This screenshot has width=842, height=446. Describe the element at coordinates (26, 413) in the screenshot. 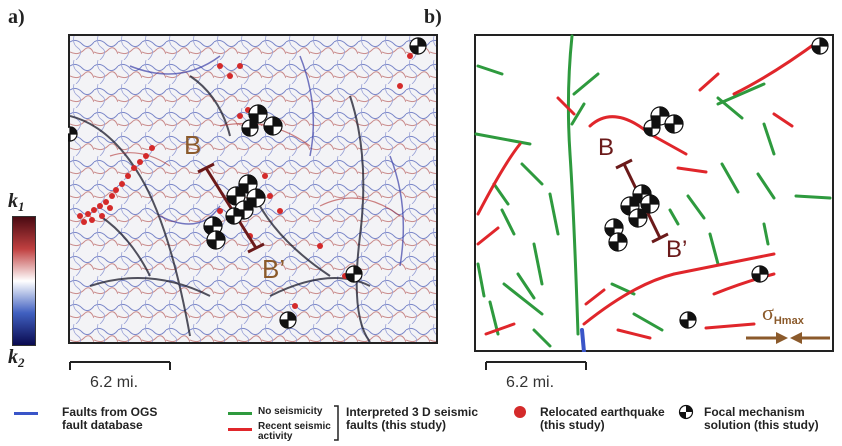

I see `ogs-fault-swatch` at that location.